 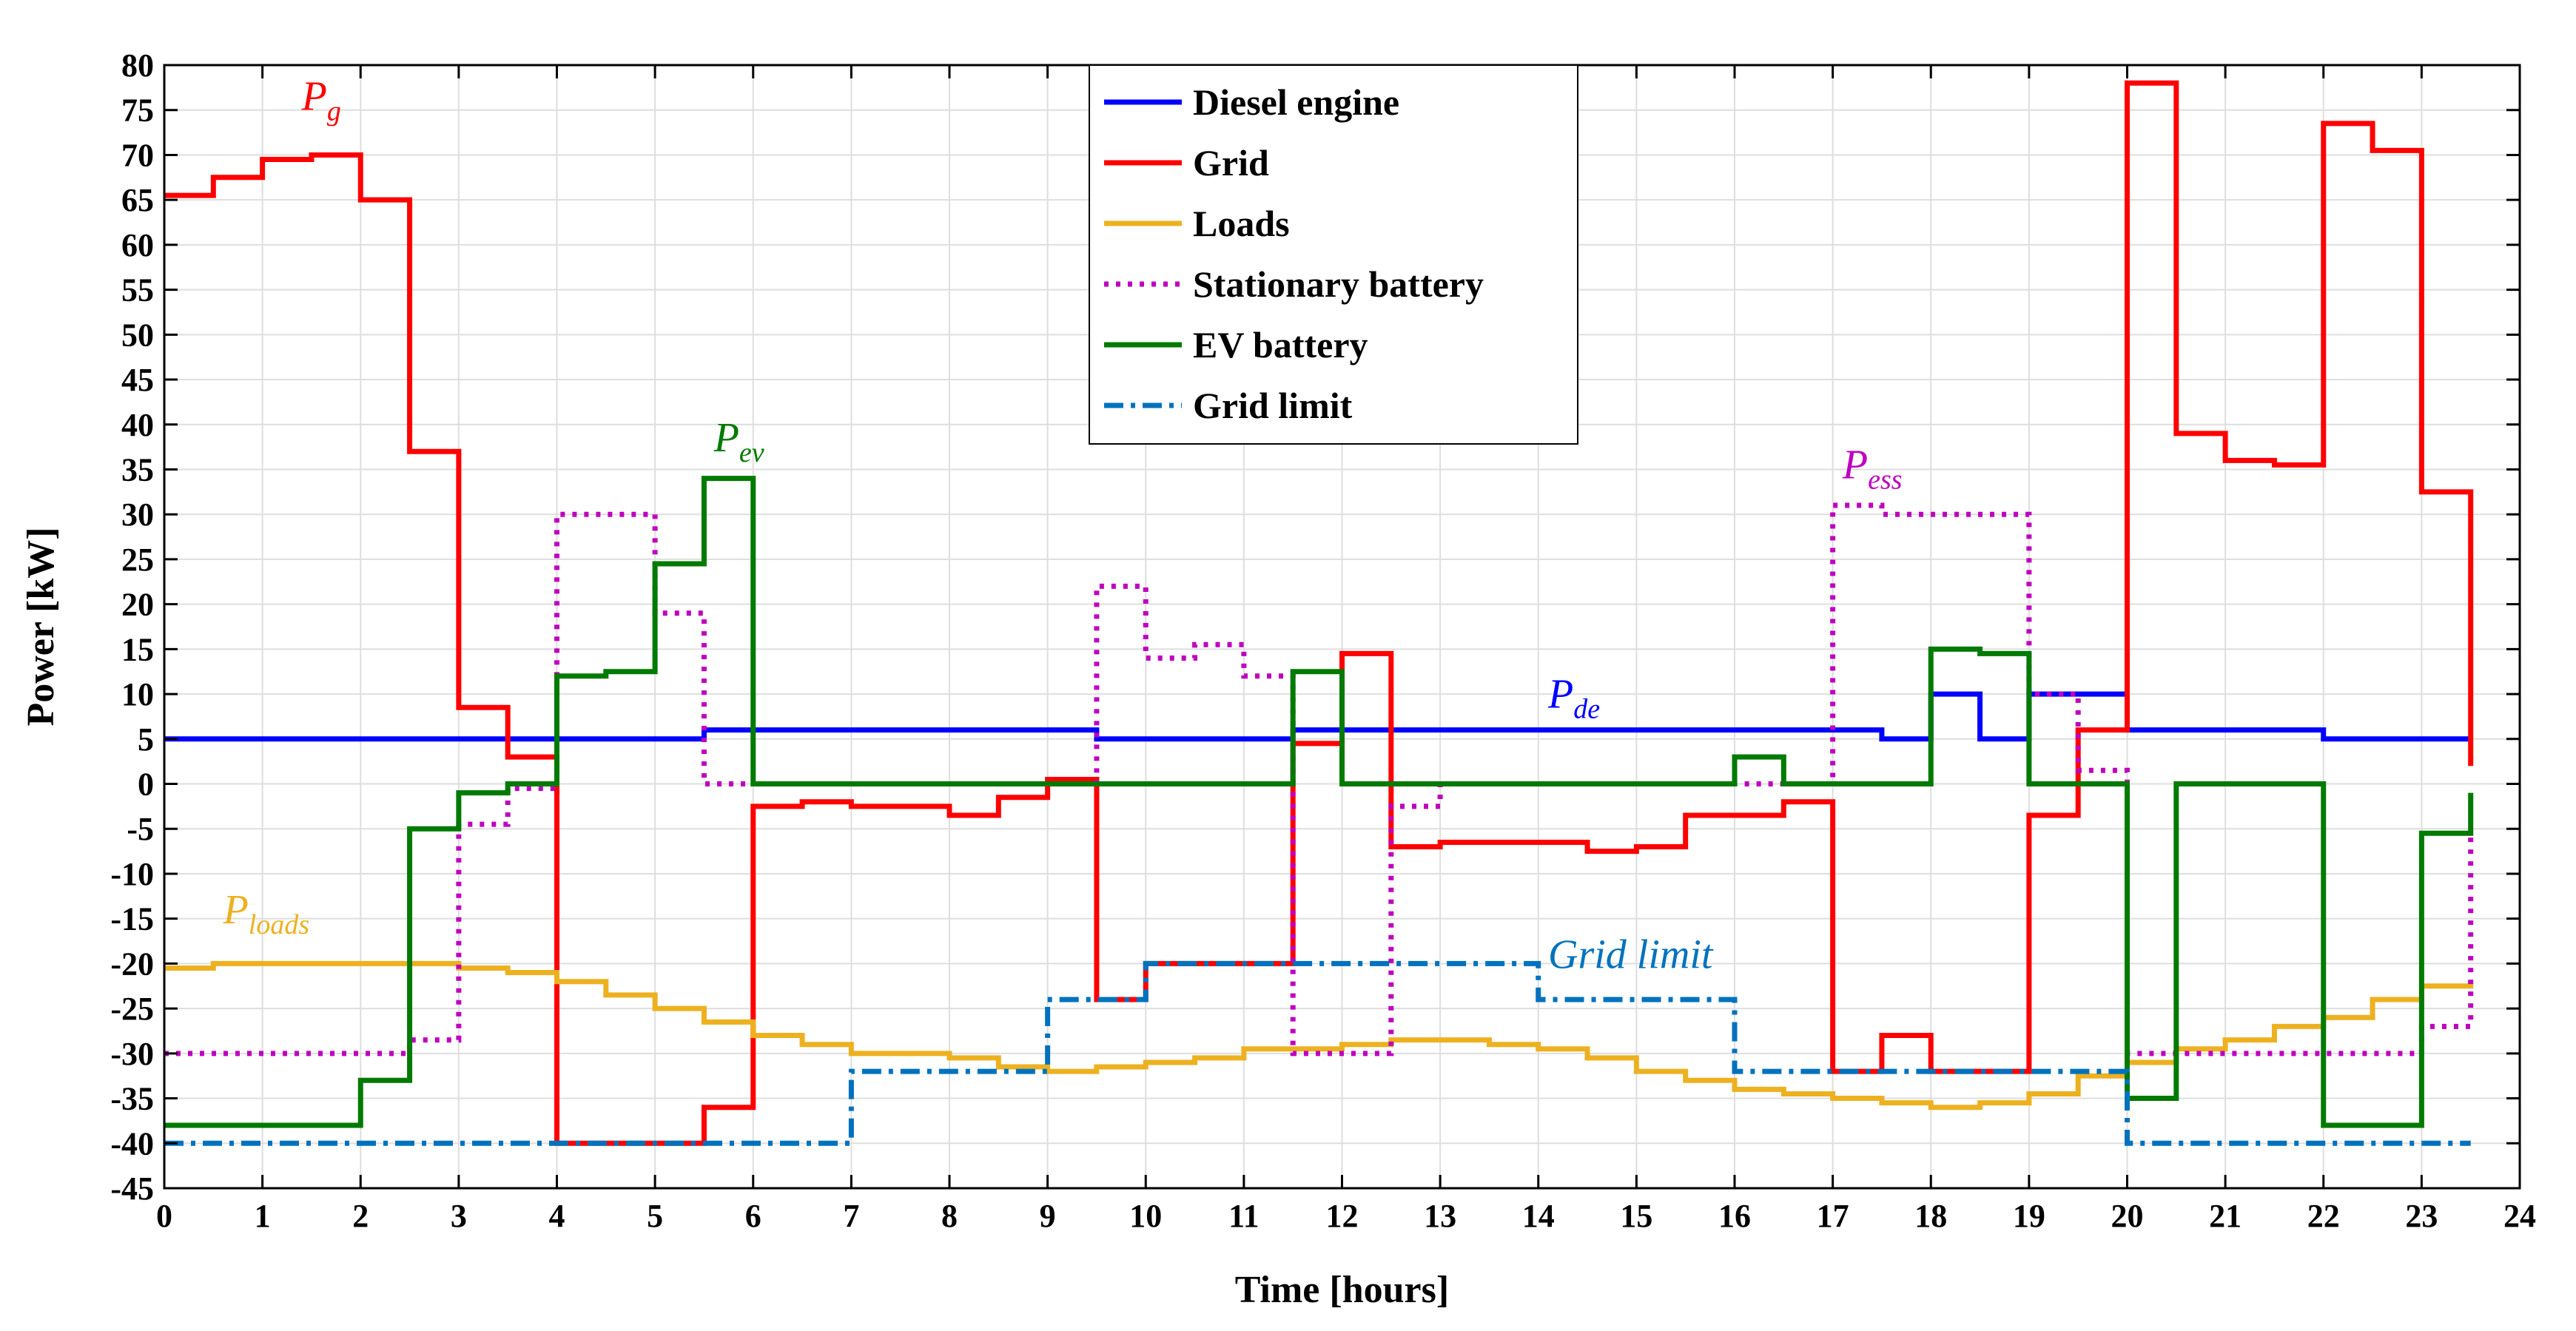 What do you see at coordinates (137, 425) in the screenshot?
I see `y-tick-label: 40` at bounding box center [137, 425].